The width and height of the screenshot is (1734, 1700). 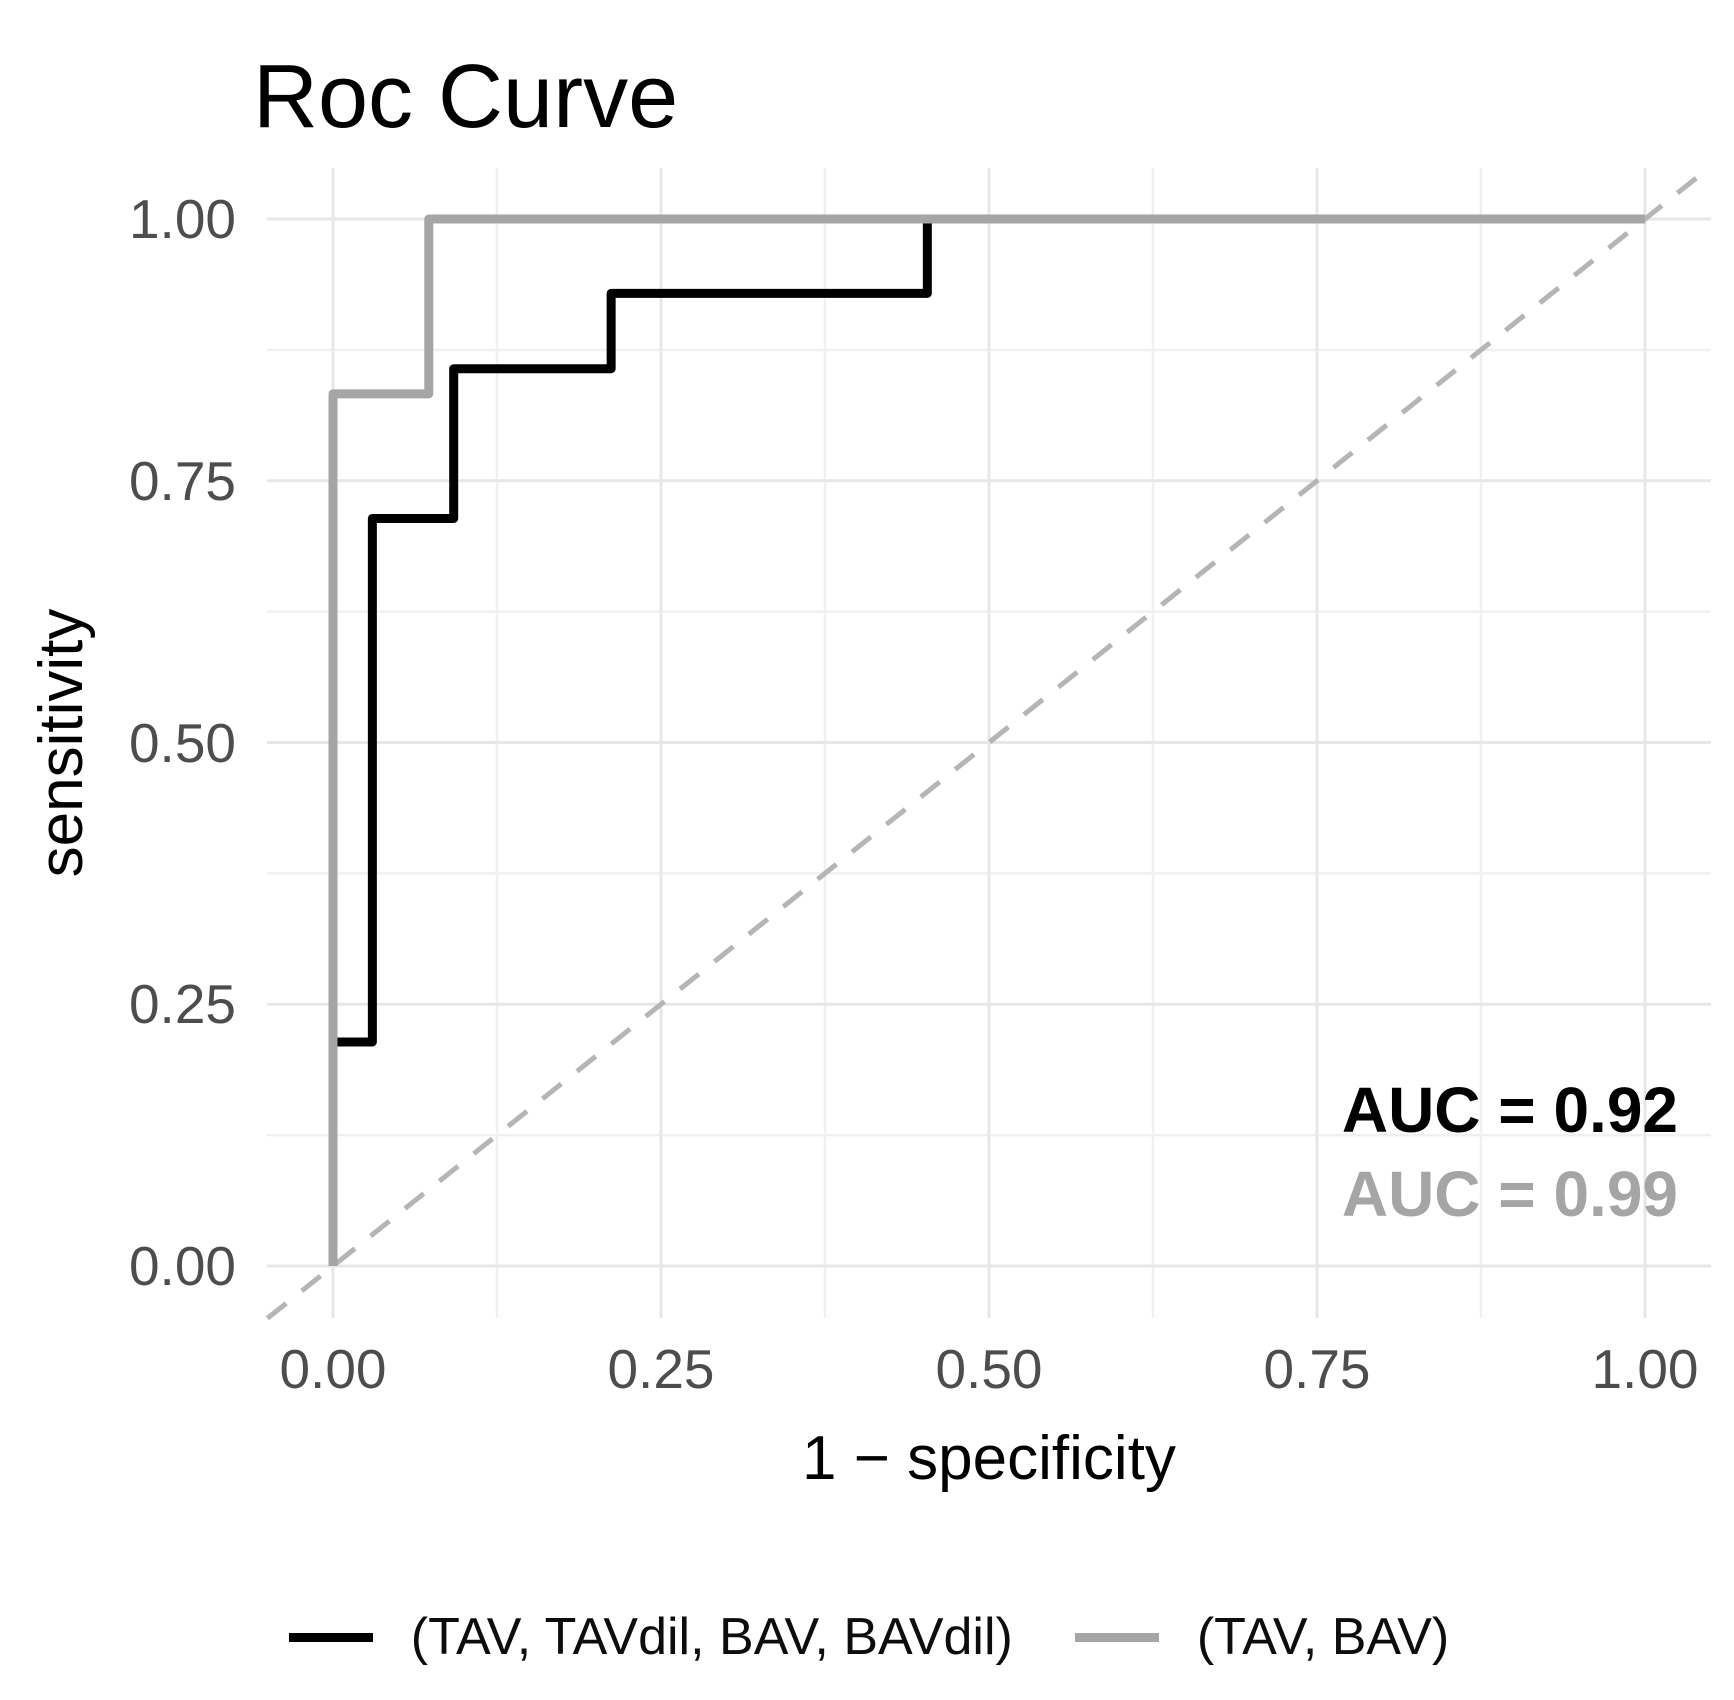 I want to click on y-tick-label: 0.25, so click(x=182, y=1004).